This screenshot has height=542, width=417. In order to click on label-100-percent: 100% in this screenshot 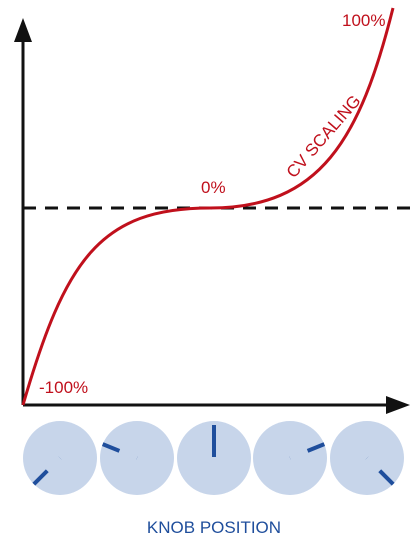, I will do `click(363, 20)`.